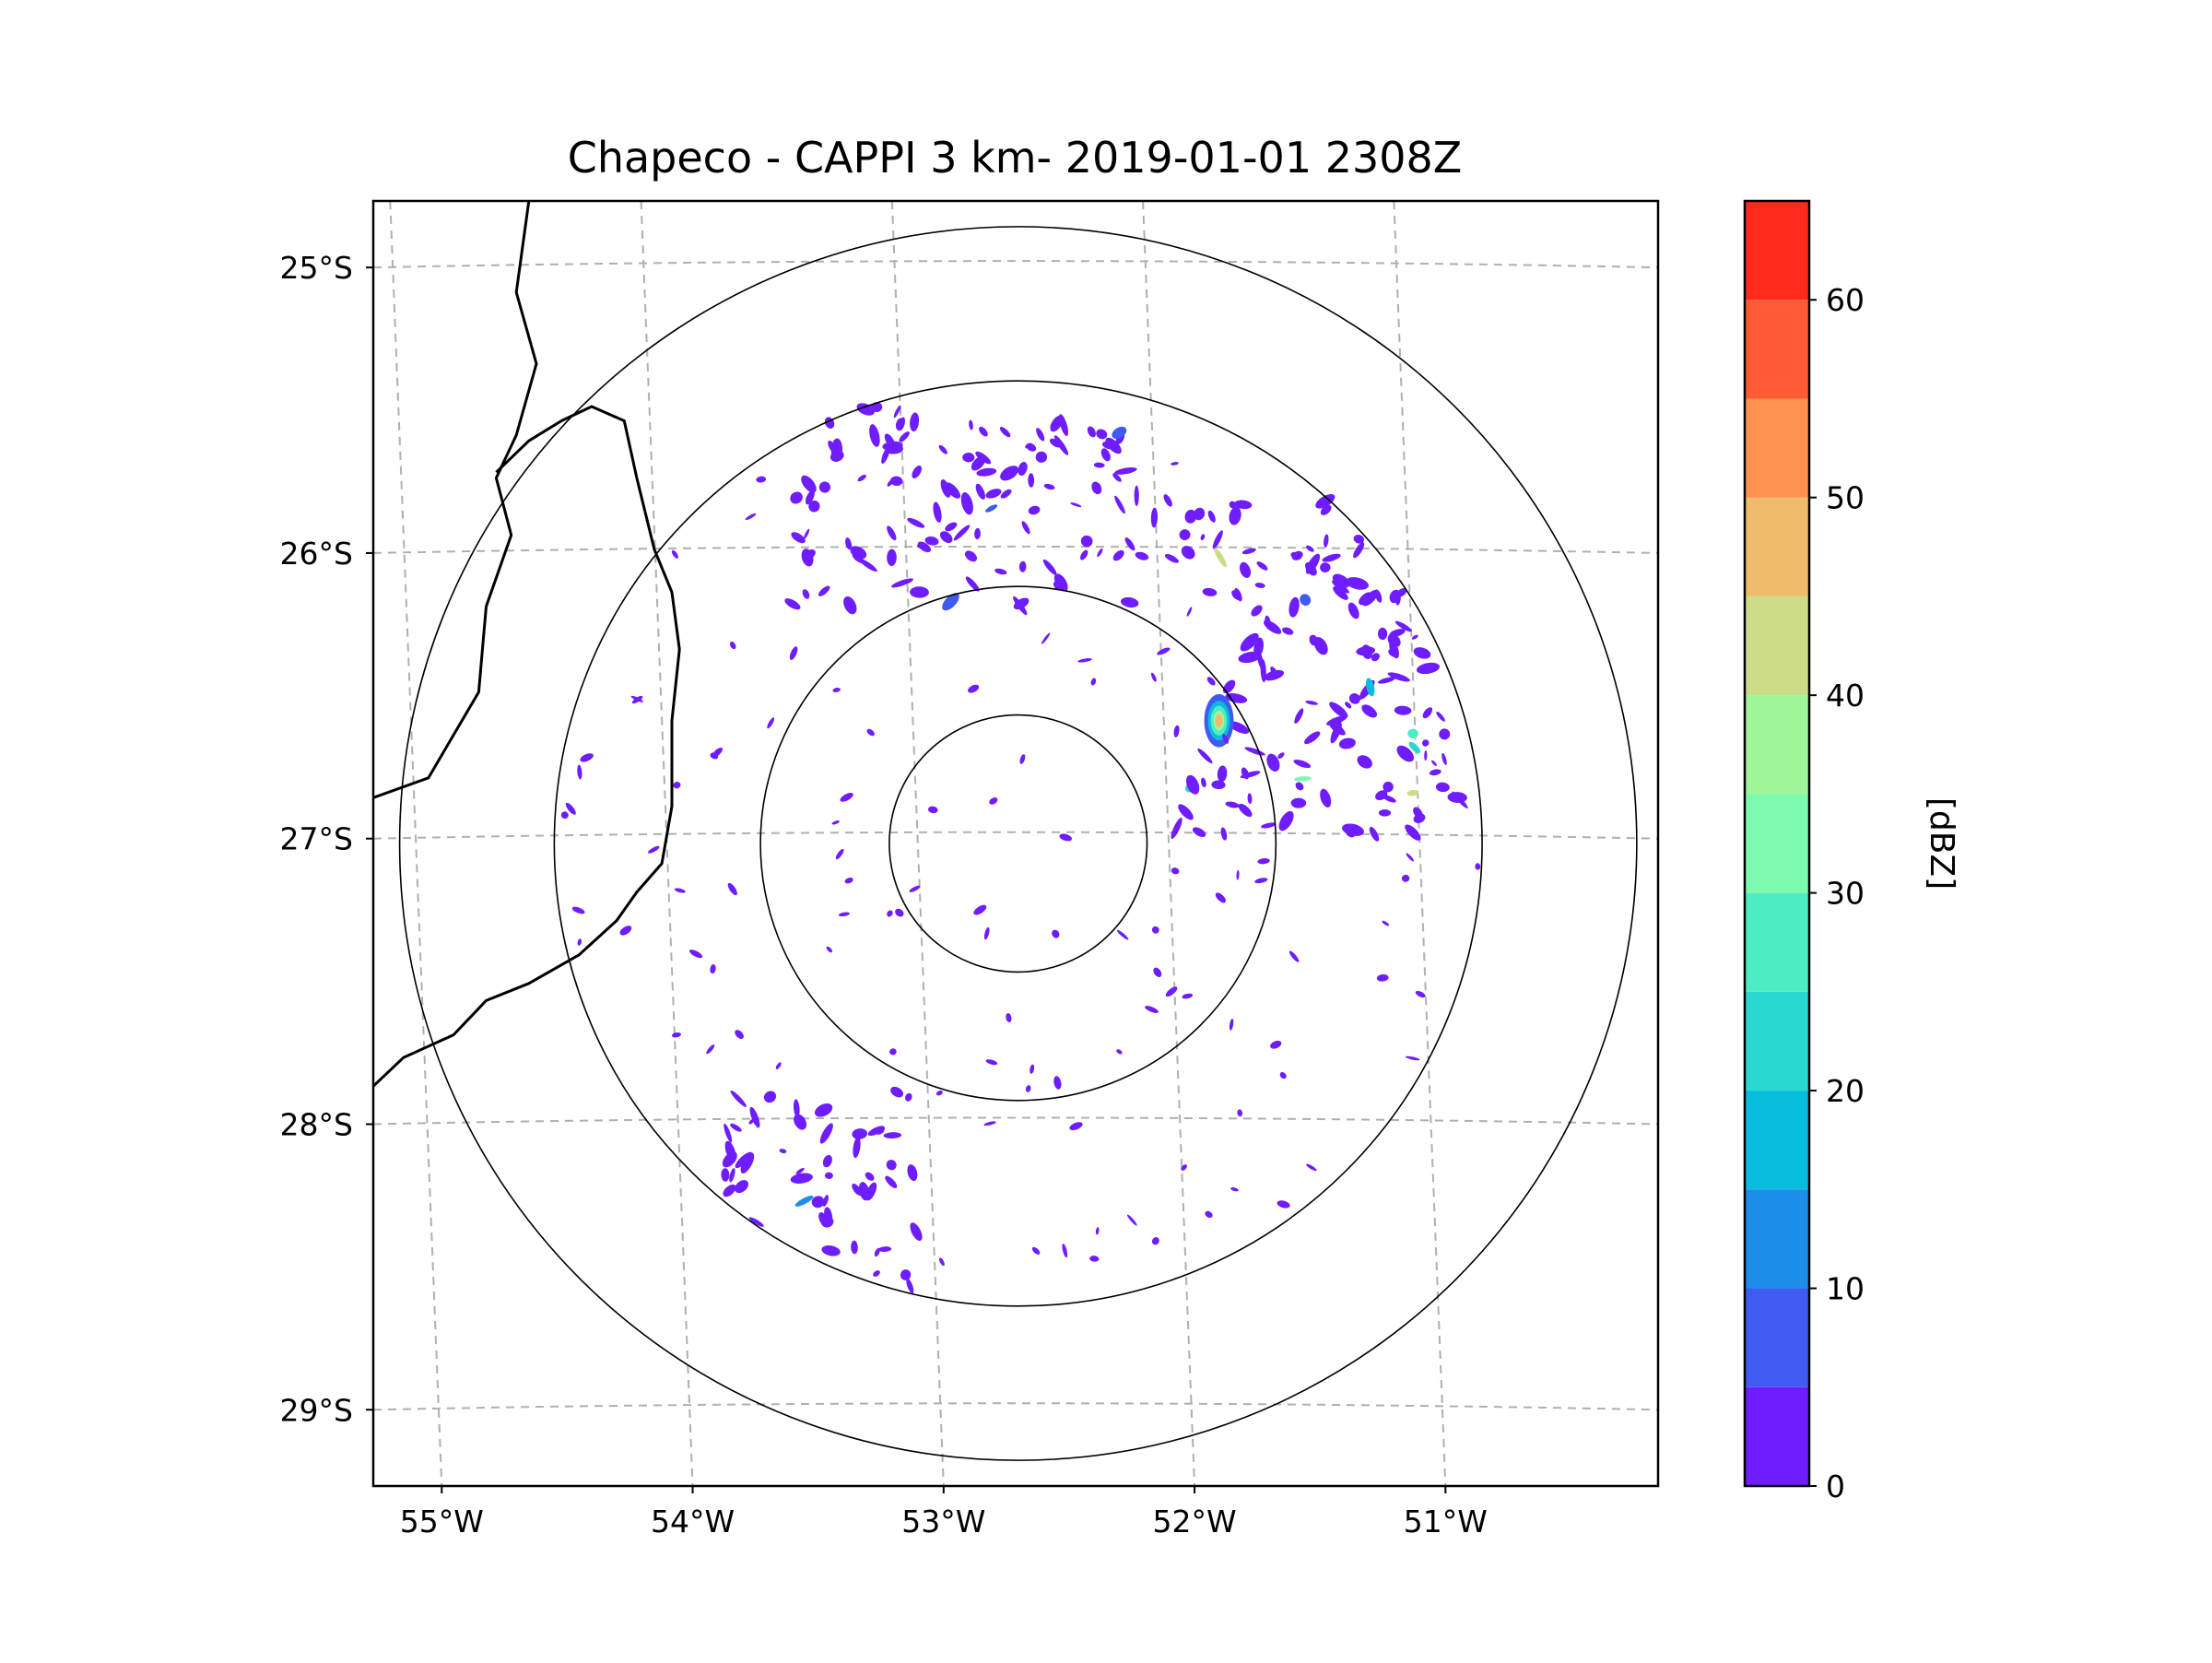 The height and width of the screenshot is (1663, 2212). What do you see at coordinates (442, 1521) in the screenshot?
I see `x-tick-label: 55°W` at bounding box center [442, 1521].